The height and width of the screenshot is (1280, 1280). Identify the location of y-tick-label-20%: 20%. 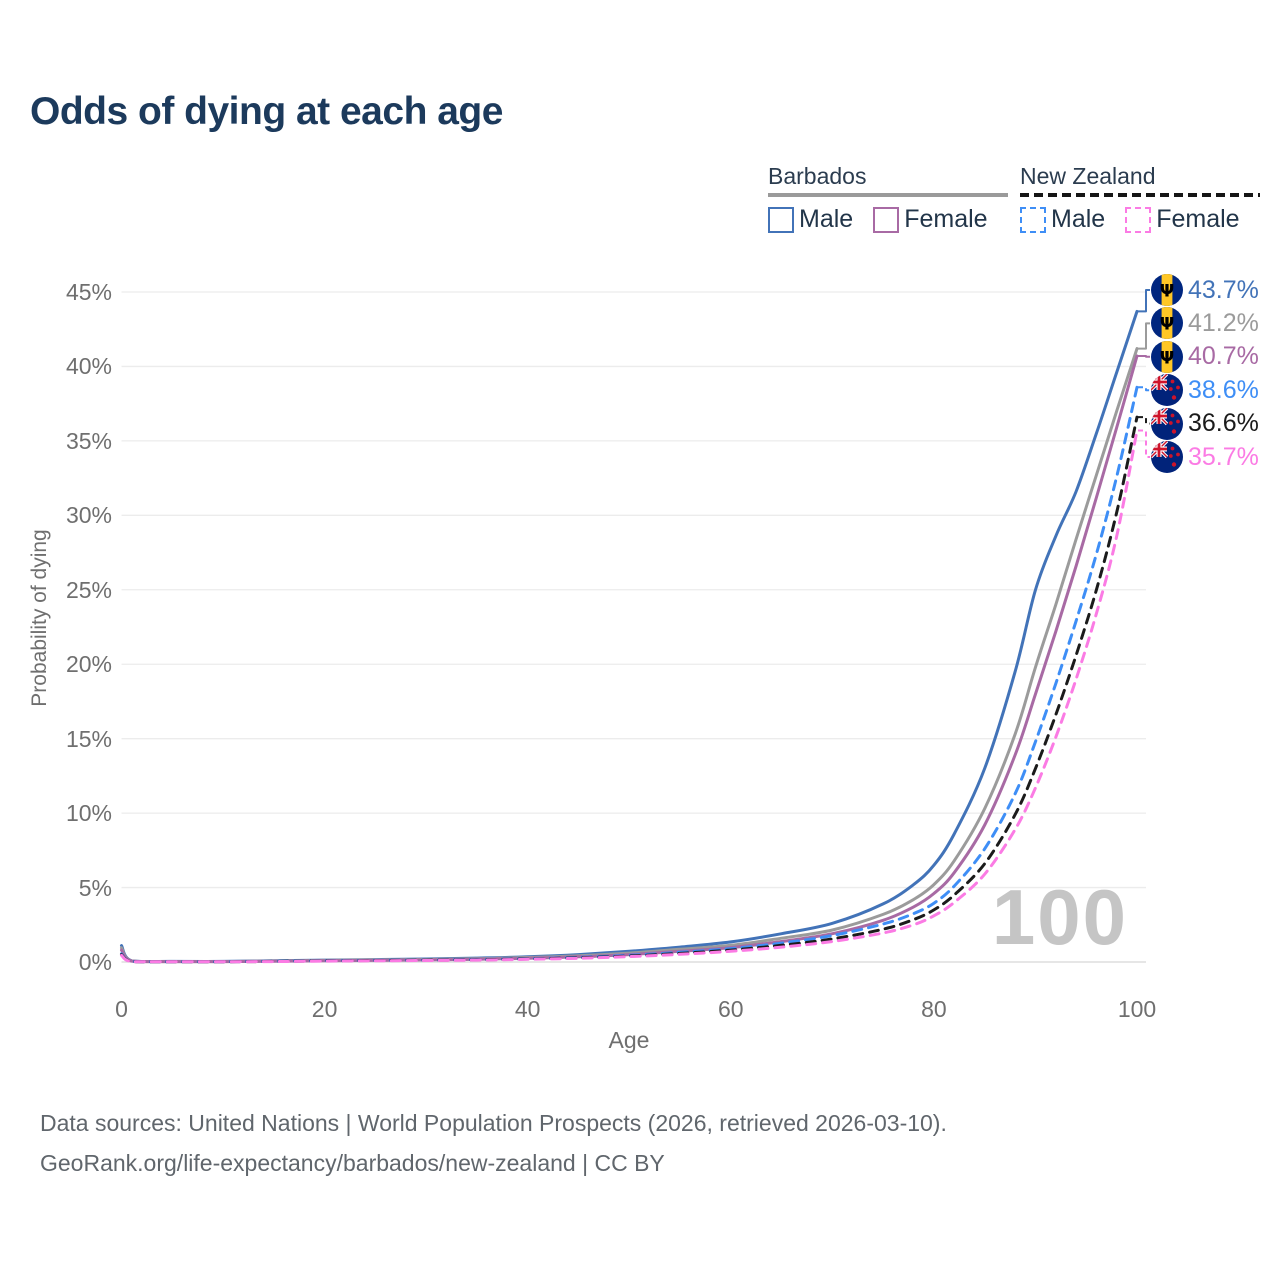
(88, 664).